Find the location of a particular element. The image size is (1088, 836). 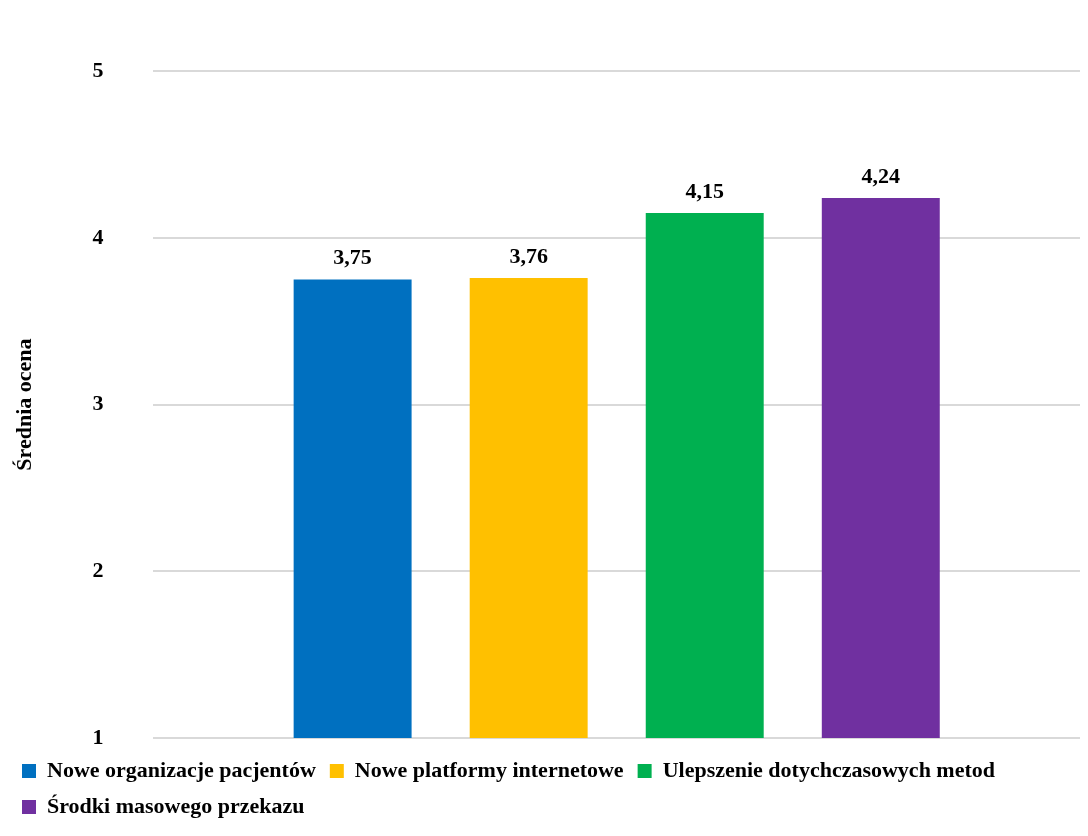

legend-label: Ulepszenie dotychczasowych metod is located at coordinates (829, 769).